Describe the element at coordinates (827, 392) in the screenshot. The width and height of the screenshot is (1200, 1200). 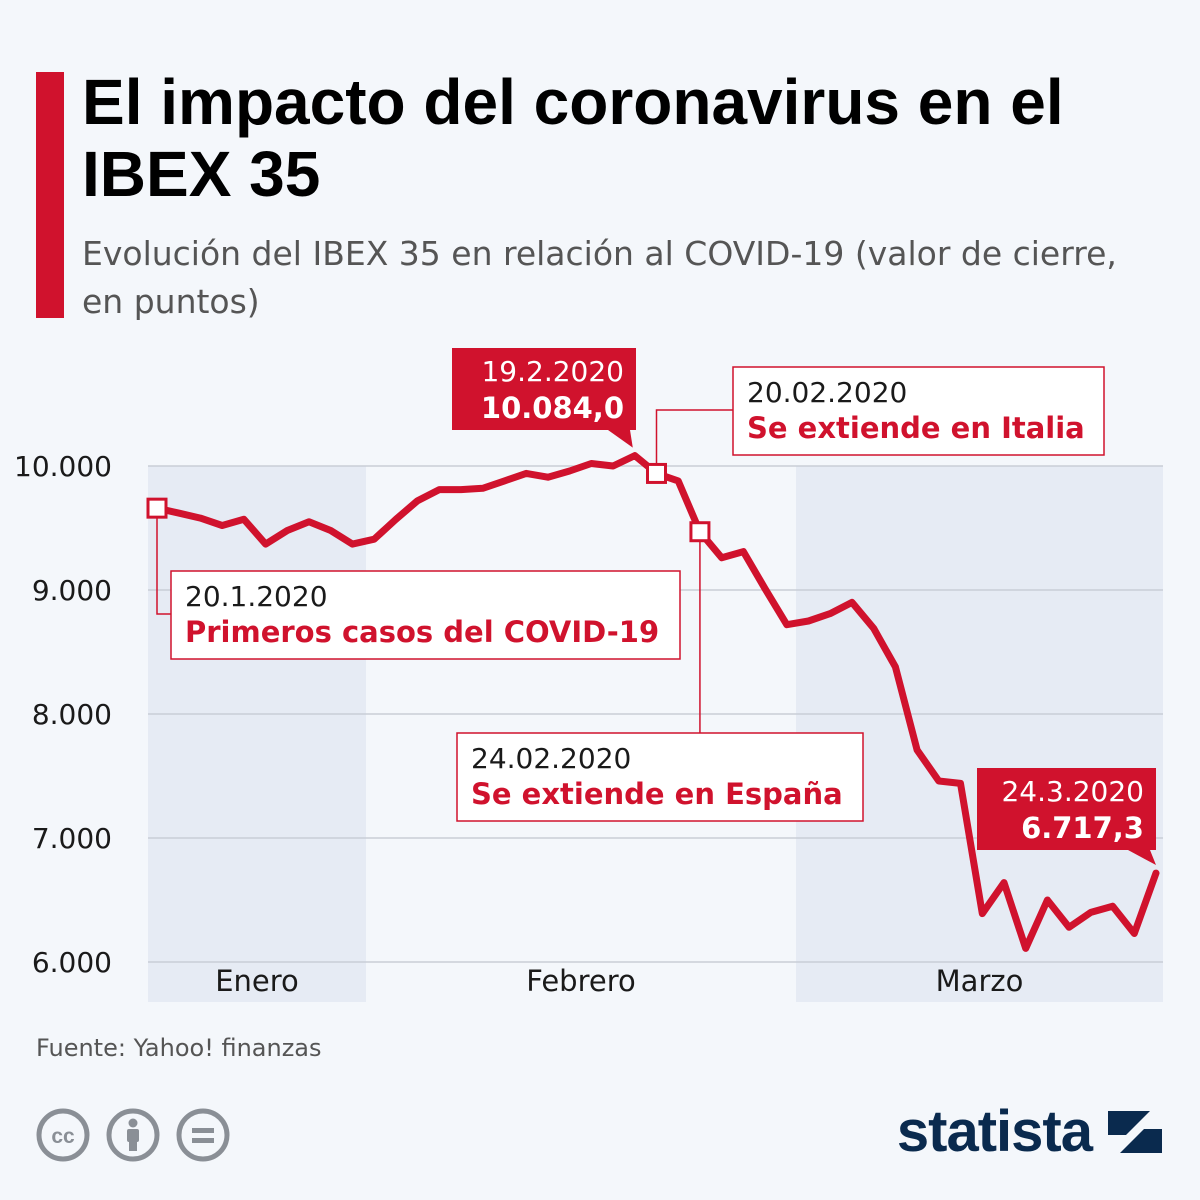
I see `annotation-date: 20.02.2020` at that location.